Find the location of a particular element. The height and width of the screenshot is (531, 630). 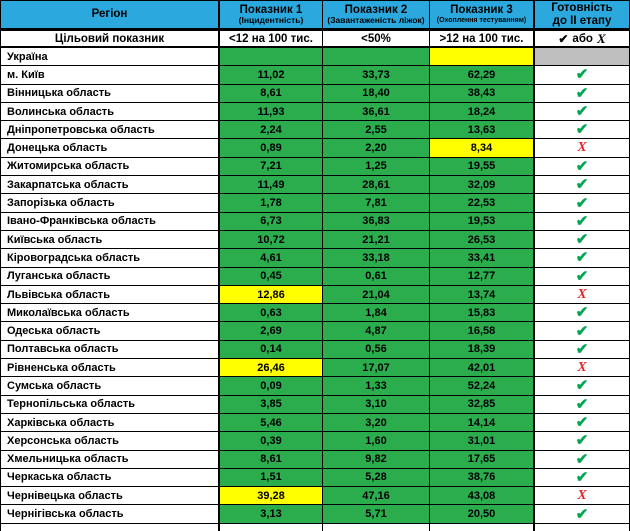

status-mark-icon: Х is located at coordinates (582, 367).